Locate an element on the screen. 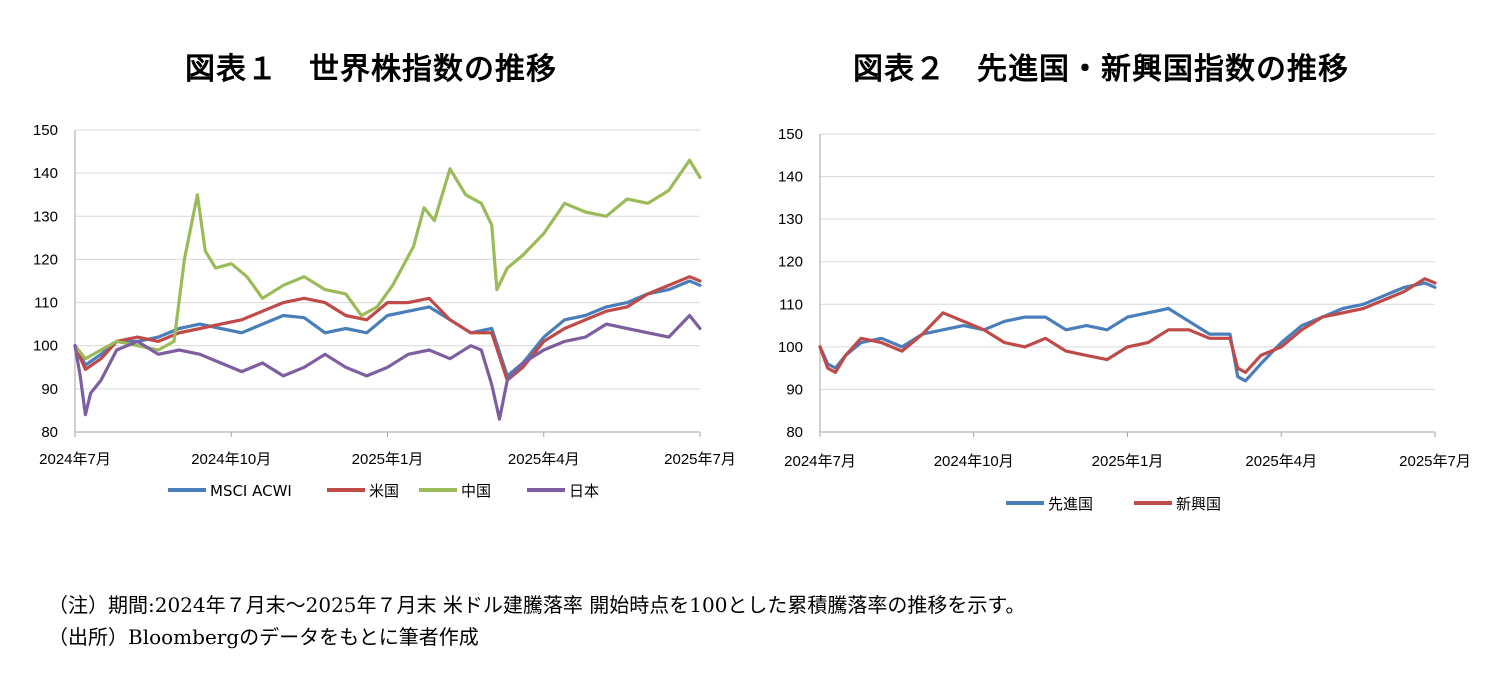 The image size is (1503, 683). chart1-title: 図表１ 世界株指数の推移 is located at coordinates (371, 69).